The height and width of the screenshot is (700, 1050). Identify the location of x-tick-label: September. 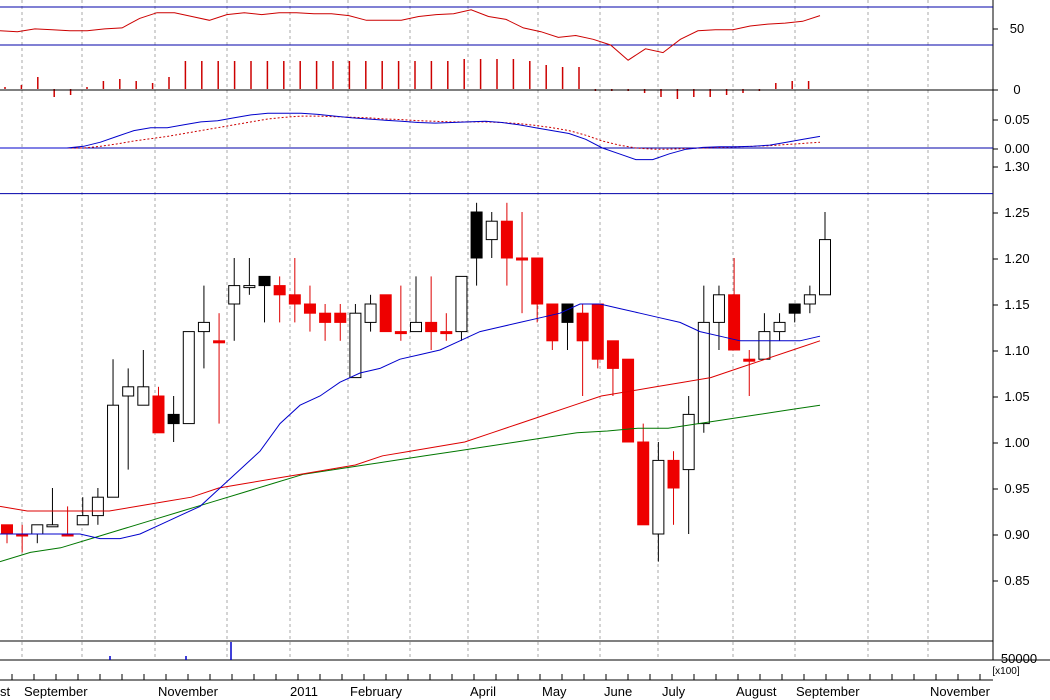
(828, 691).